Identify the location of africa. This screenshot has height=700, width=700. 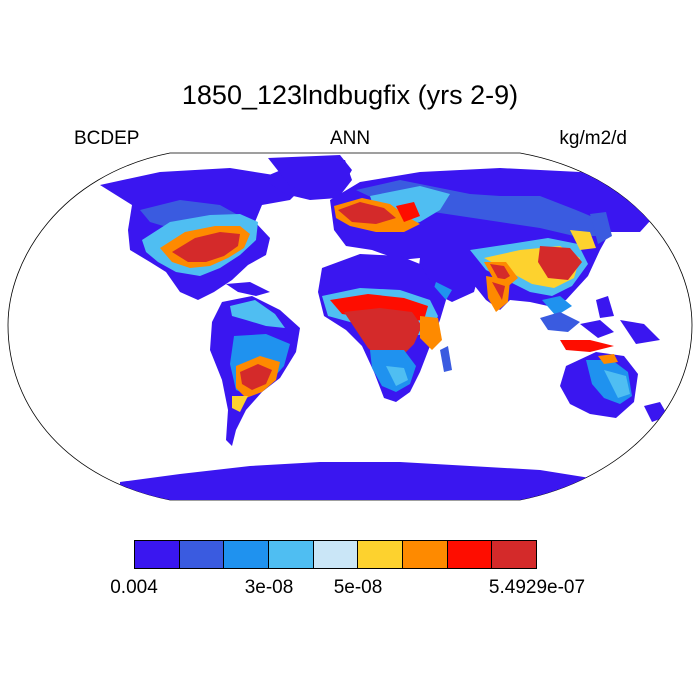
(385, 328).